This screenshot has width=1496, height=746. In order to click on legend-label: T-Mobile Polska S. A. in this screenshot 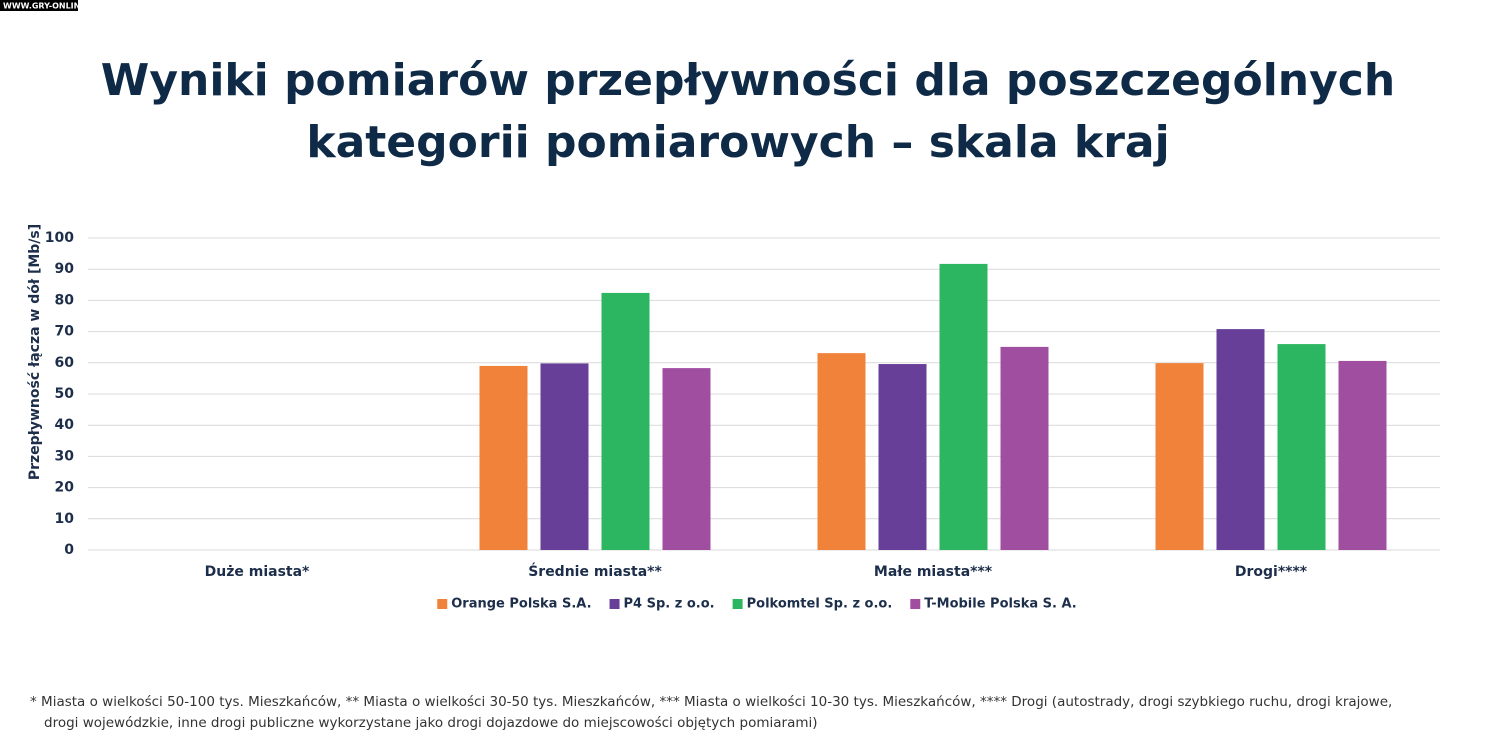, I will do `click(1000, 604)`.